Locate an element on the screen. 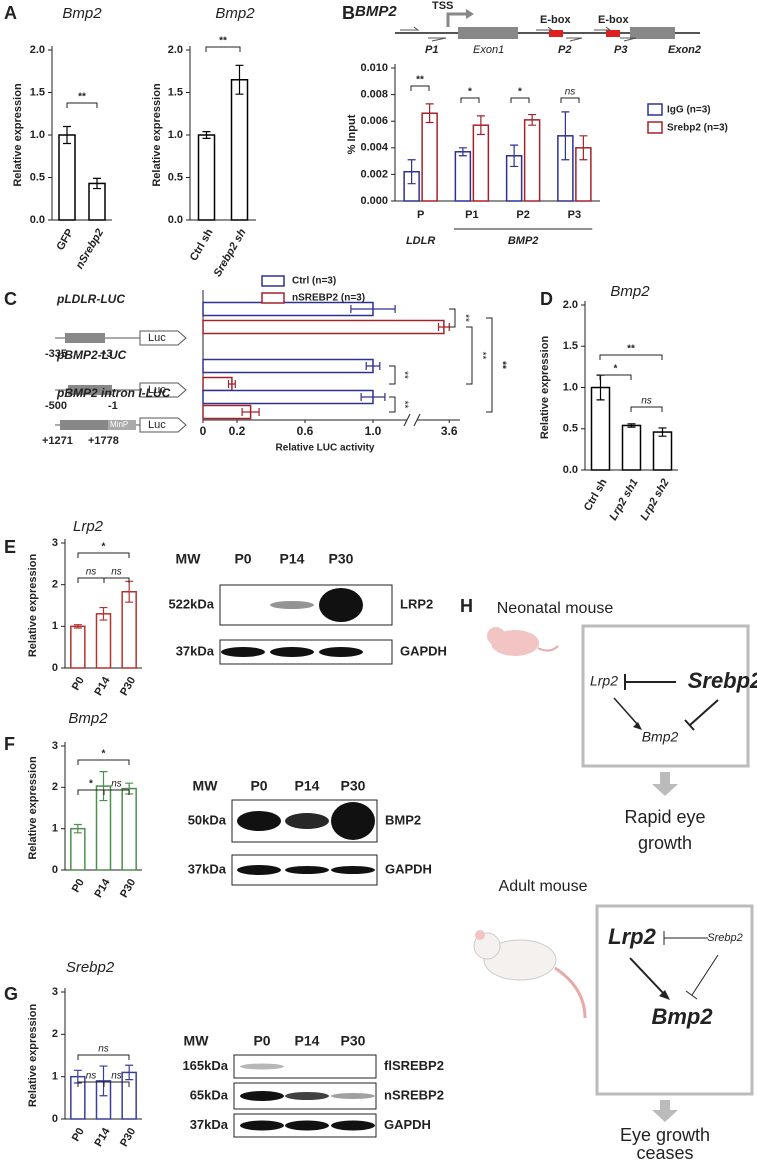 This screenshot has height=1162, width=757. x-tick-label: Srebp2 sh is located at coordinates (230, 253).